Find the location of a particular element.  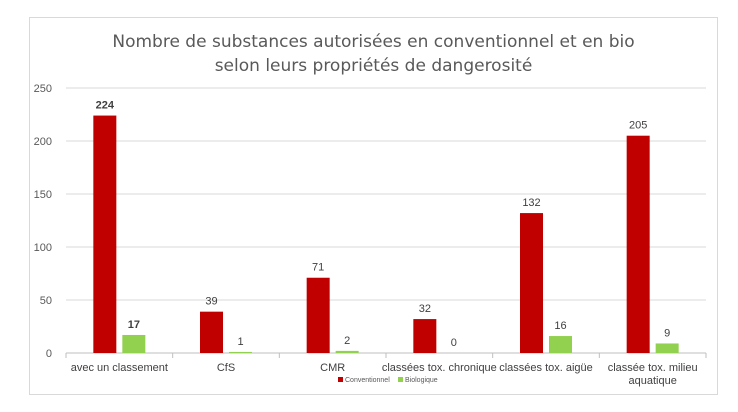

y-tick-label: 250 is located at coordinates (43, 89).